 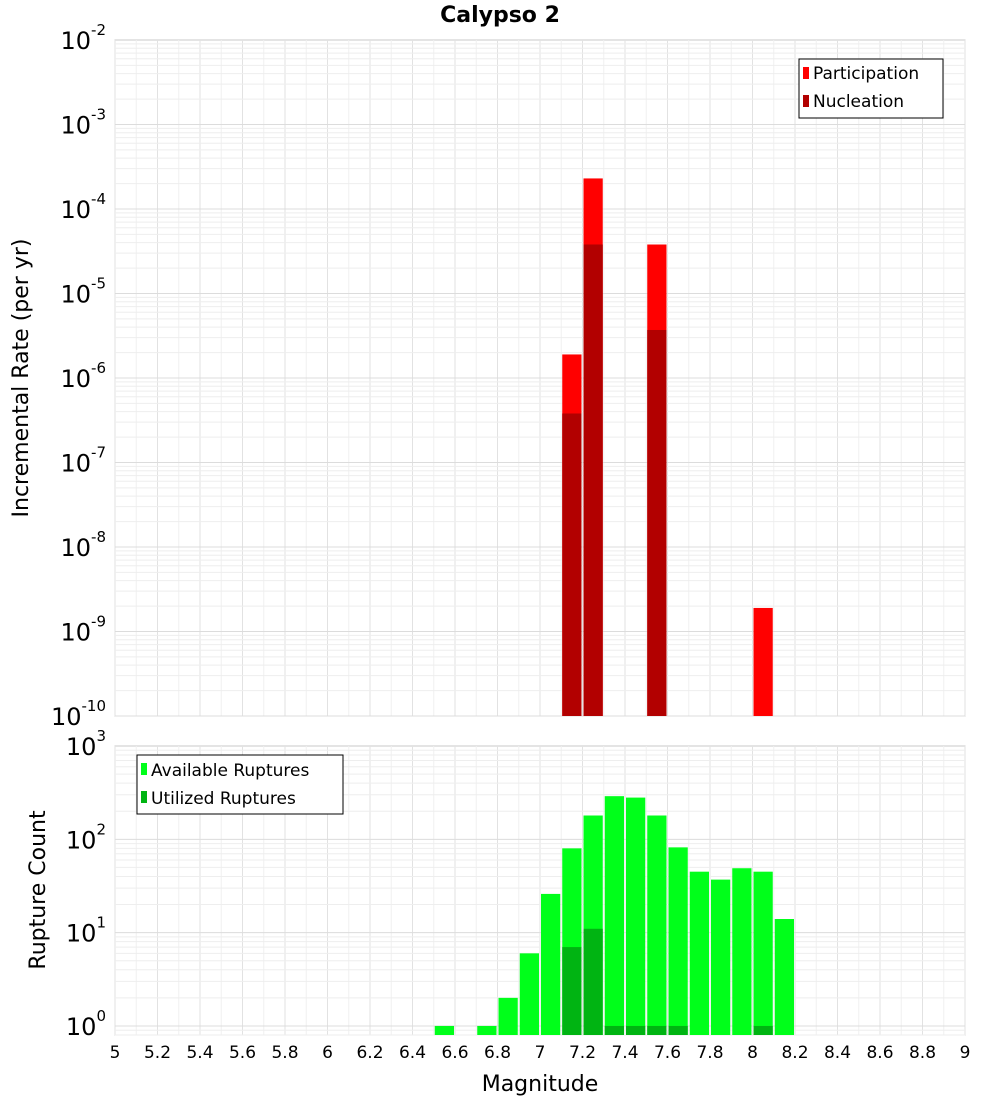 I want to click on y-tick-label: 10⁻⁵, so click(x=83, y=292).